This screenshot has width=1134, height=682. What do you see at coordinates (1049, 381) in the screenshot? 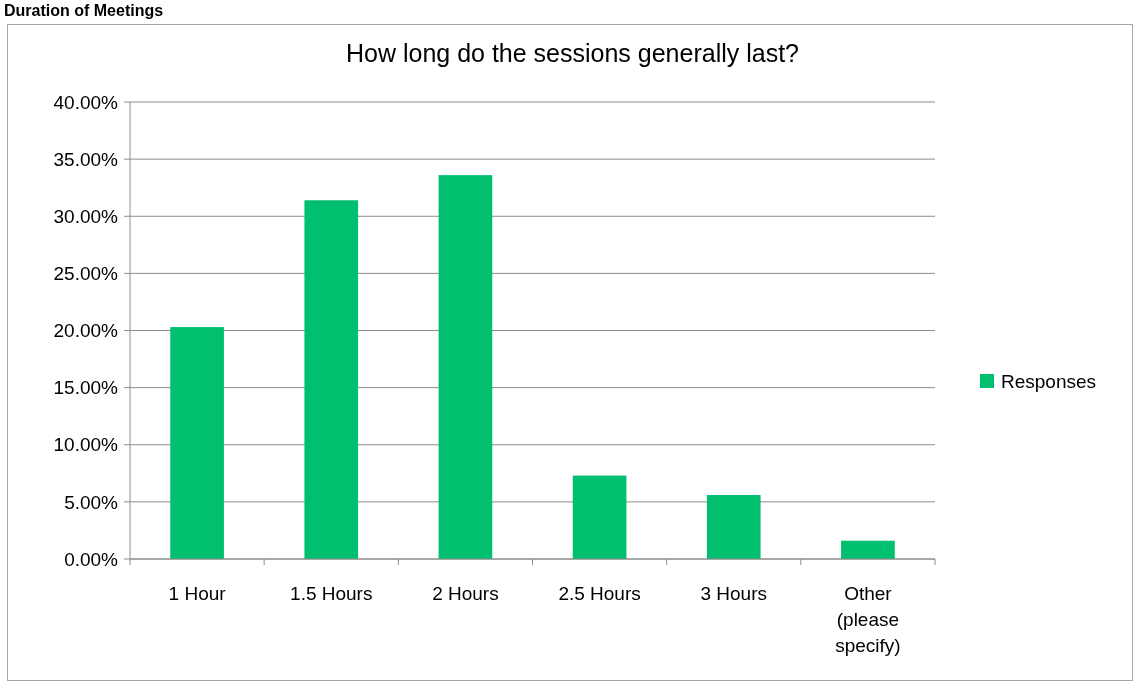
I see `legend-label: Responses` at bounding box center [1049, 381].